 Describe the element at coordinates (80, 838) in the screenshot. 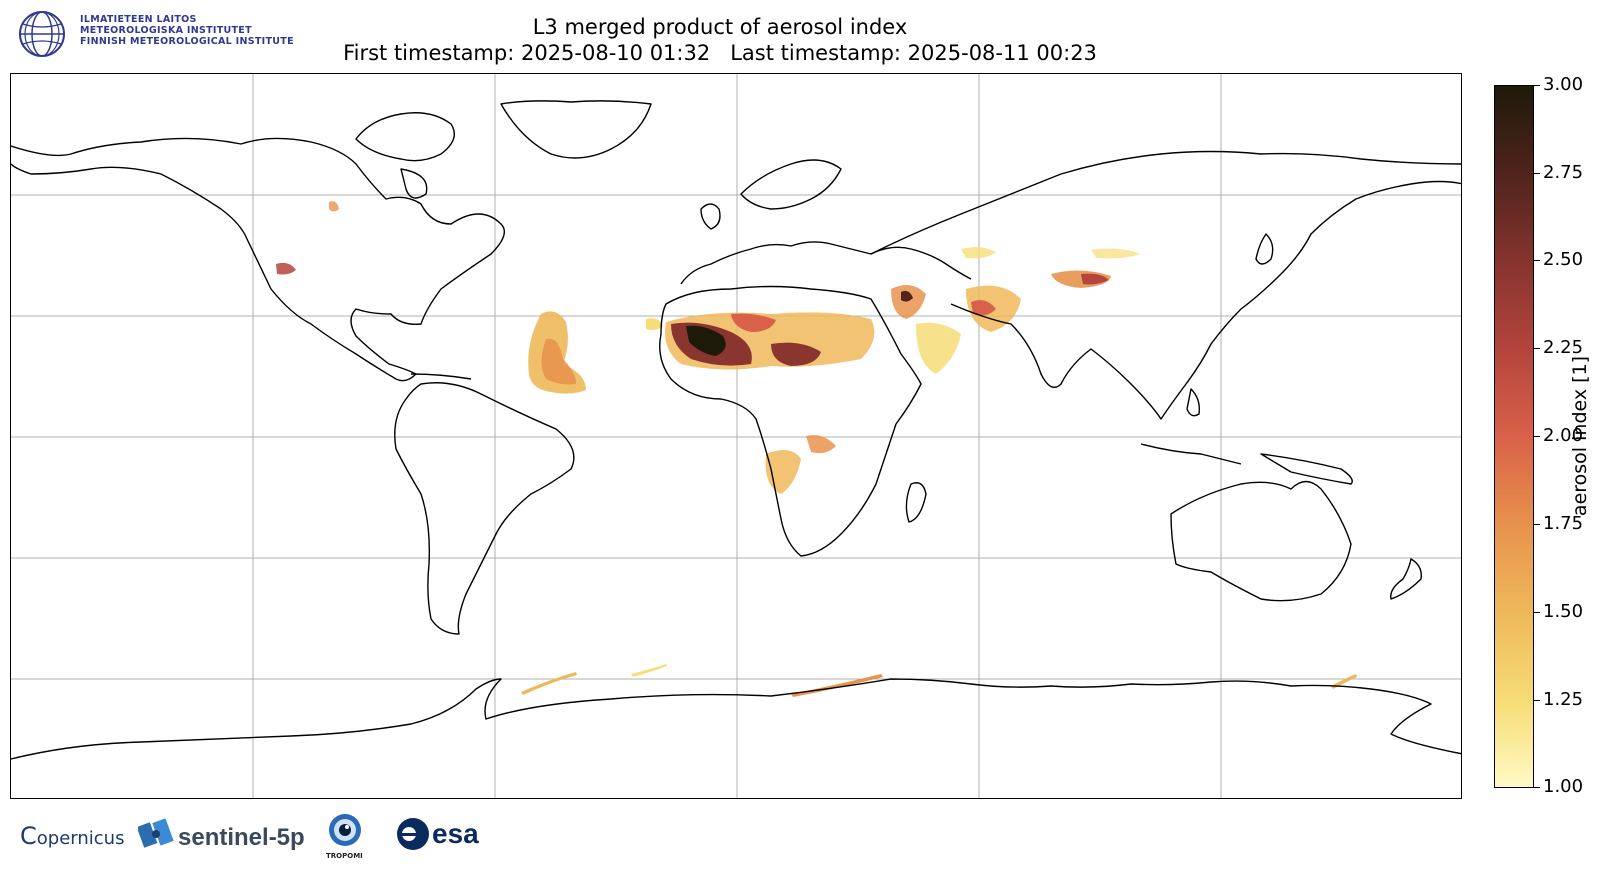

I see `copernicus-logo-text: opernicus` at that location.